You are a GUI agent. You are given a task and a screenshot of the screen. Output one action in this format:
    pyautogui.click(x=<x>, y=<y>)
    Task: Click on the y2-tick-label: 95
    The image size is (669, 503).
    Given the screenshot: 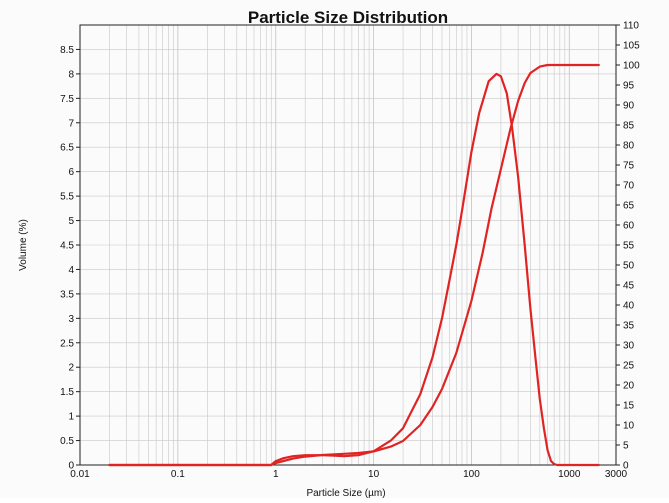 What is the action you would take?
    pyautogui.click(x=629, y=86)
    